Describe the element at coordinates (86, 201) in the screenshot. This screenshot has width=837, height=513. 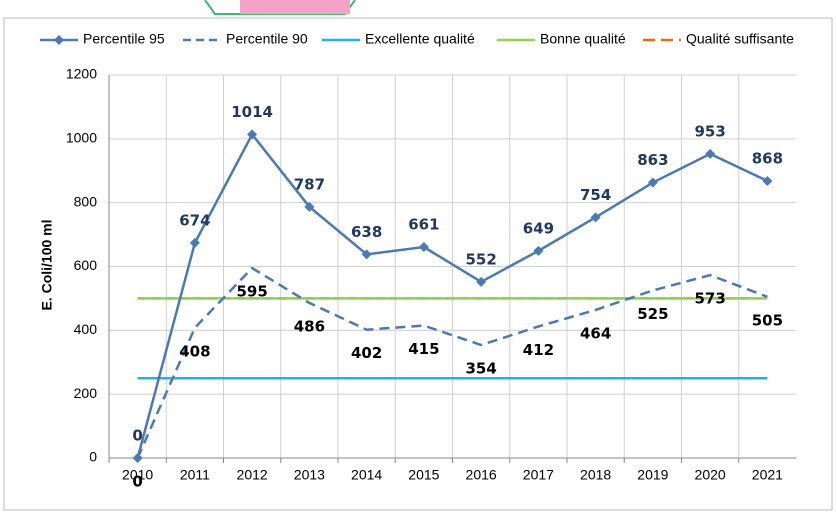
I see `y-tick-label: 800` at that location.